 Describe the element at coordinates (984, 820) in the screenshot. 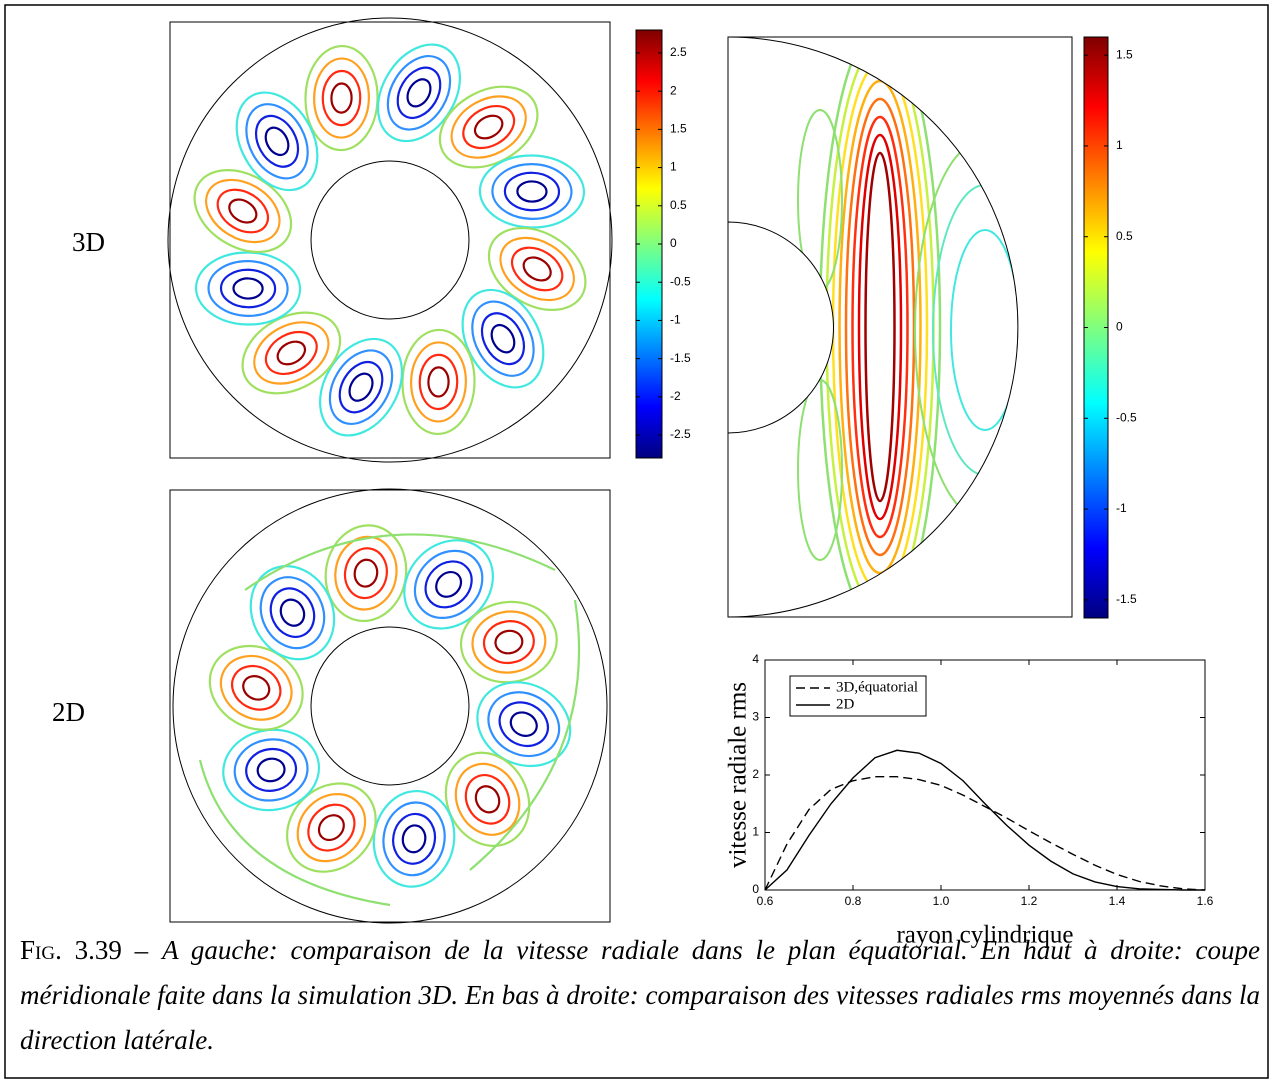

I see `series-line` at that location.